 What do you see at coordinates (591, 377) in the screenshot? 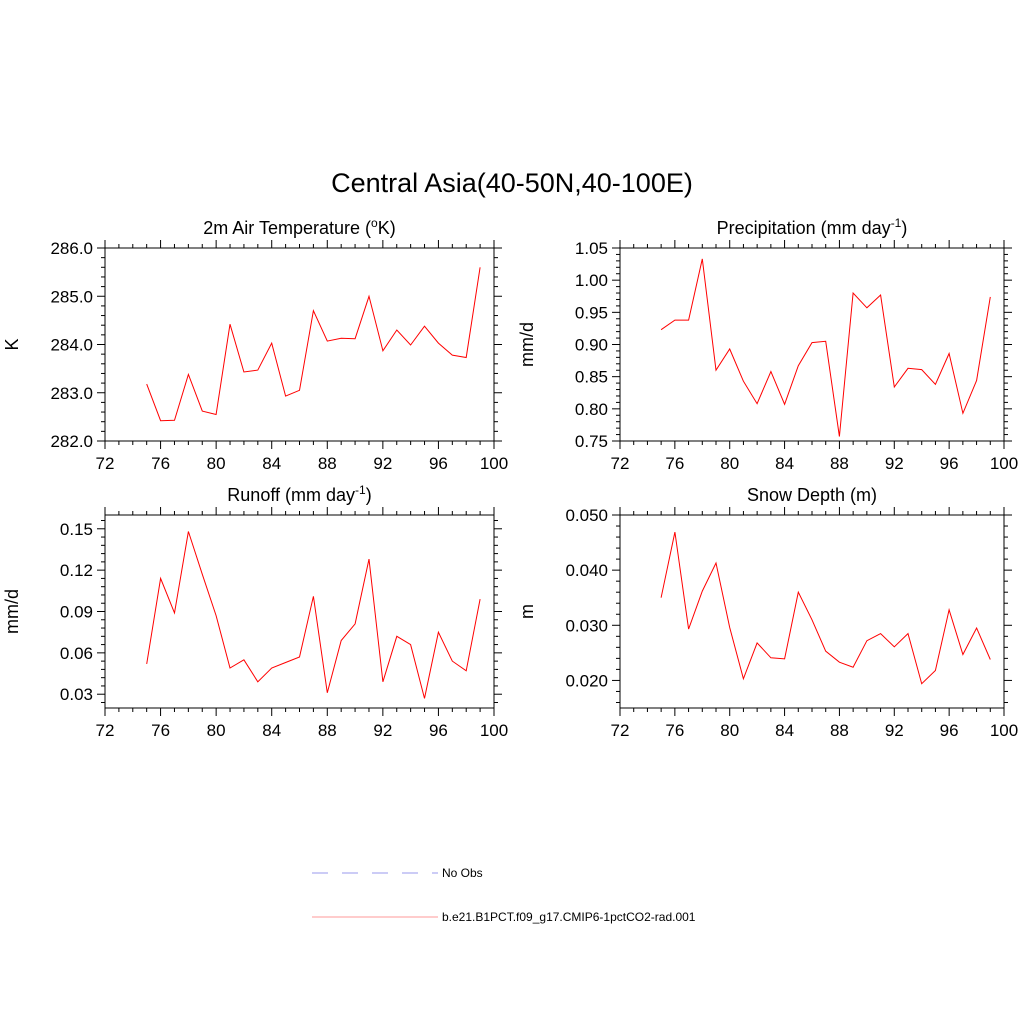
I see `y-tick-label-precipitation-2: 0.85` at bounding box center [591, 377].